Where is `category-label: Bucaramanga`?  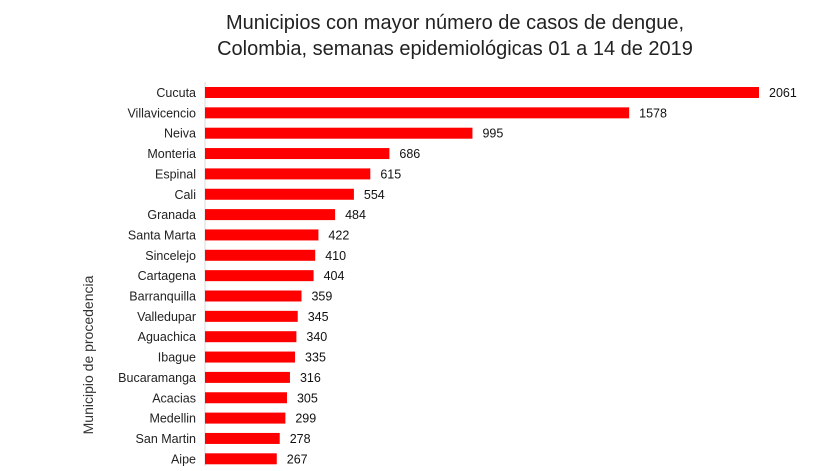
category-label: Bucaramanga is located at coordinates (157, 378).